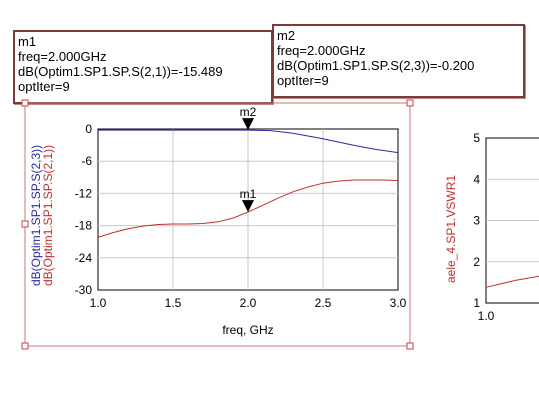 Image resolution: width=539 pixels, height=400 pixels. Describe the element at coordinates (27, 41) in the screenshot. I see `marker-m1-name: m1` at that location.